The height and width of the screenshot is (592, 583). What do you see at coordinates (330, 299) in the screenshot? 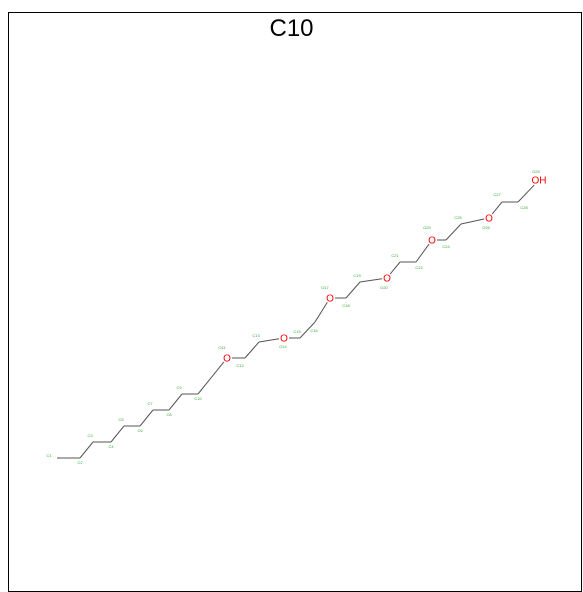
I see `atom-symbol-o17: O` at bounding box center [330, 299].